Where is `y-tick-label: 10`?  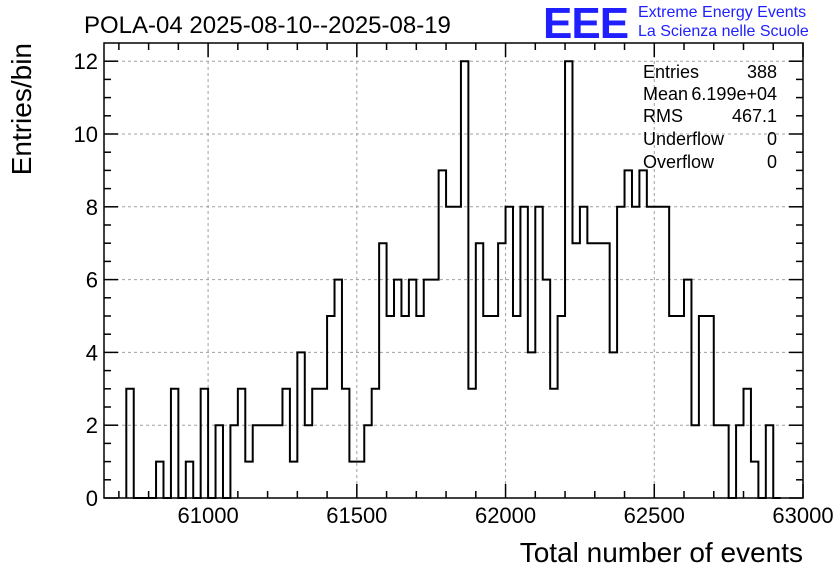 y-tick-label: 10 is located at coordinates (86, 134).